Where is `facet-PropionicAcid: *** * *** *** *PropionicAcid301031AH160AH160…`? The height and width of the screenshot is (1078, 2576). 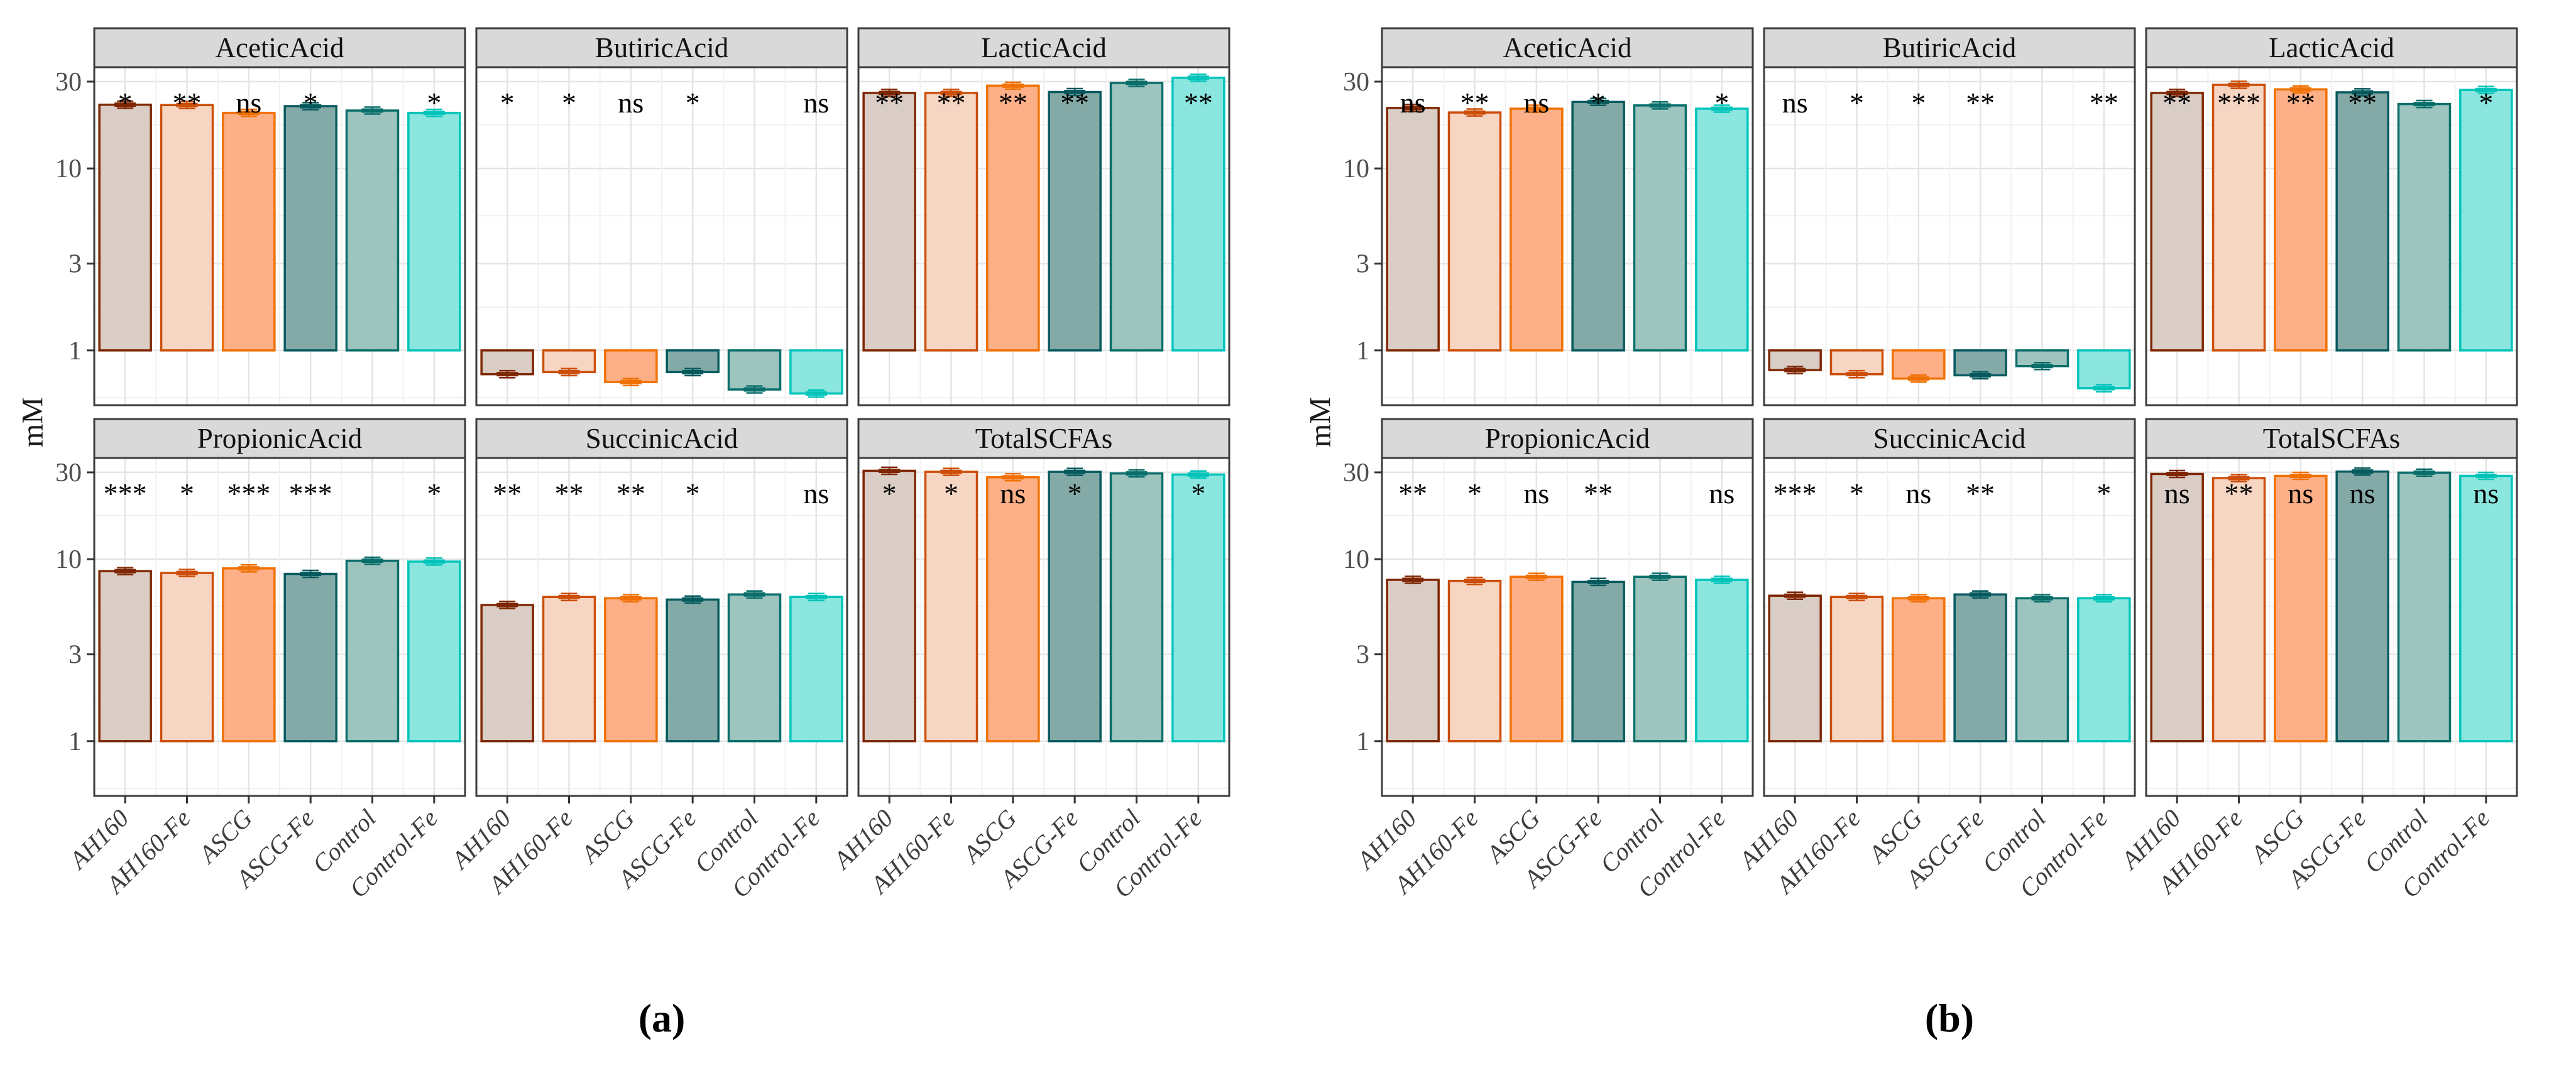 facet-PropionicAcid: *** * *** *** *PropionicAcid301031AH160AH160… is located at coordinates (260, 660).